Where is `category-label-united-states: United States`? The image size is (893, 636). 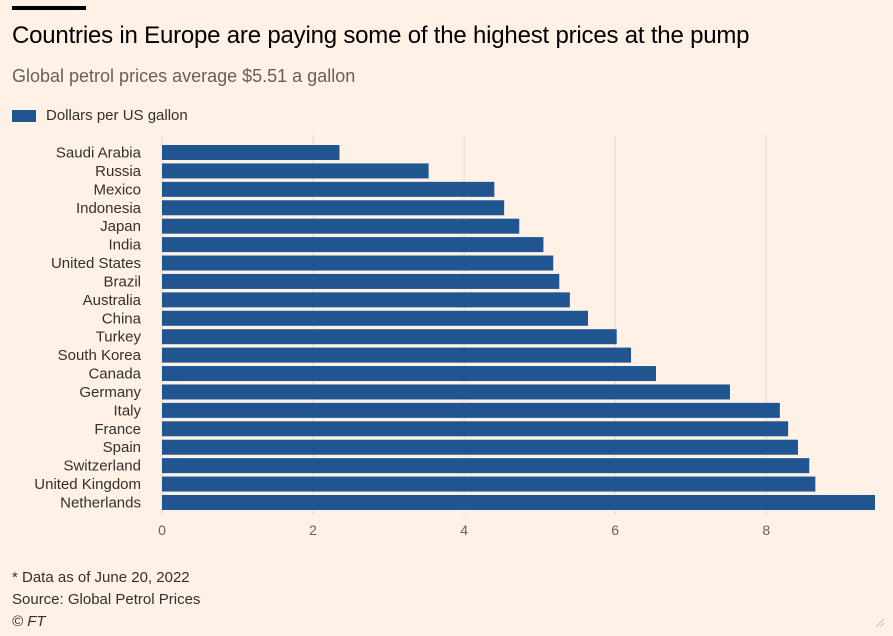
category-label-united-states: United States is located at coordinates (96, 263).